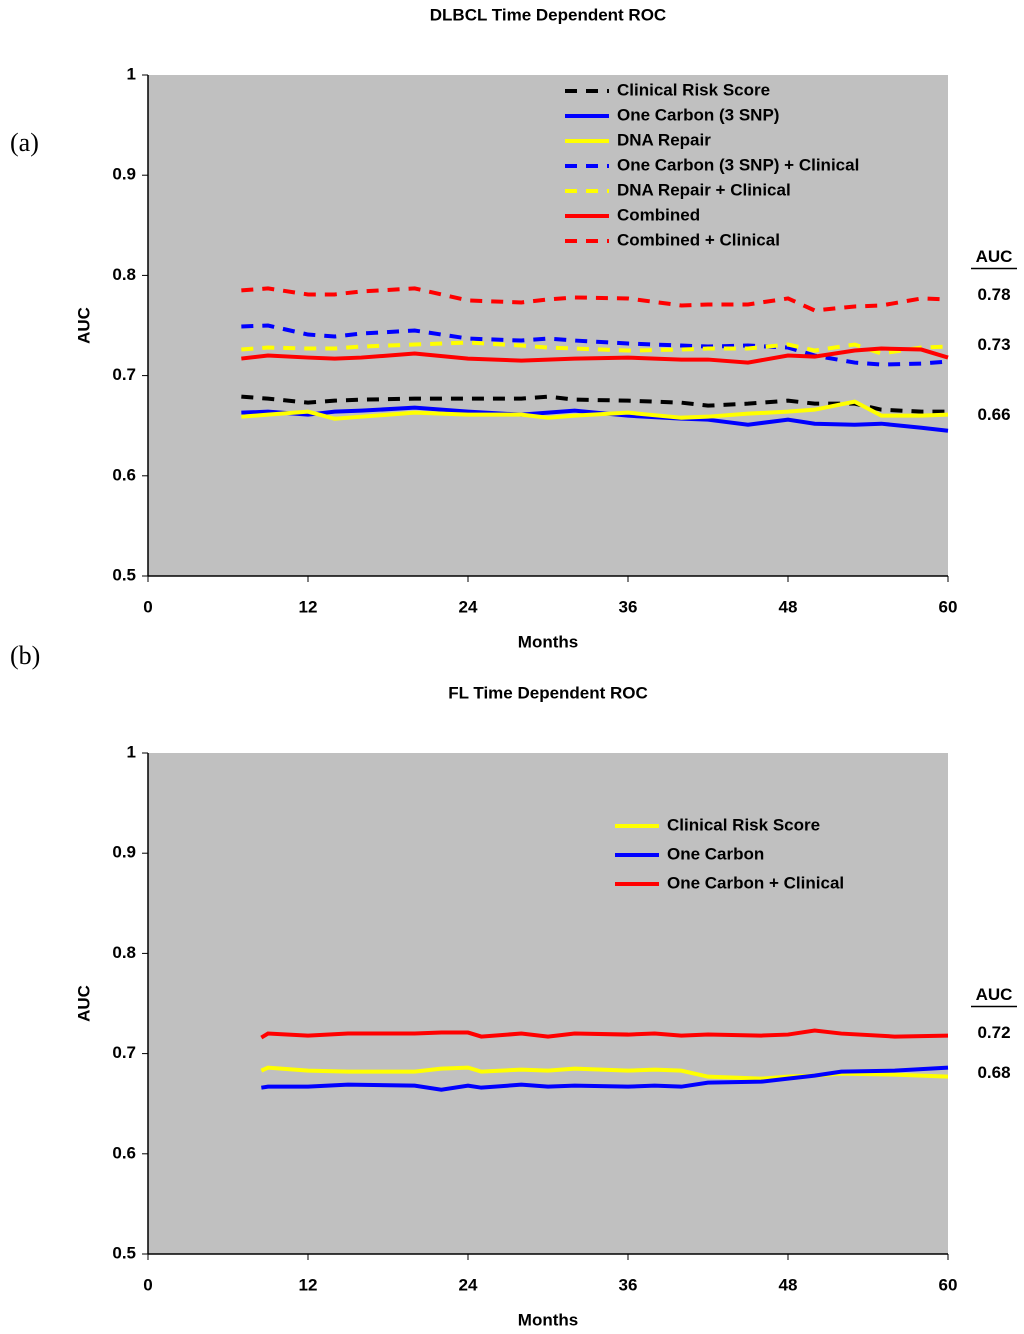 Image resolution: width=1024 pixels, height=1334 pixels. What do you see at coordinates (993, 414) in the screenshot?
I see `side-value: 0.66` at bounding box center [993, 414].